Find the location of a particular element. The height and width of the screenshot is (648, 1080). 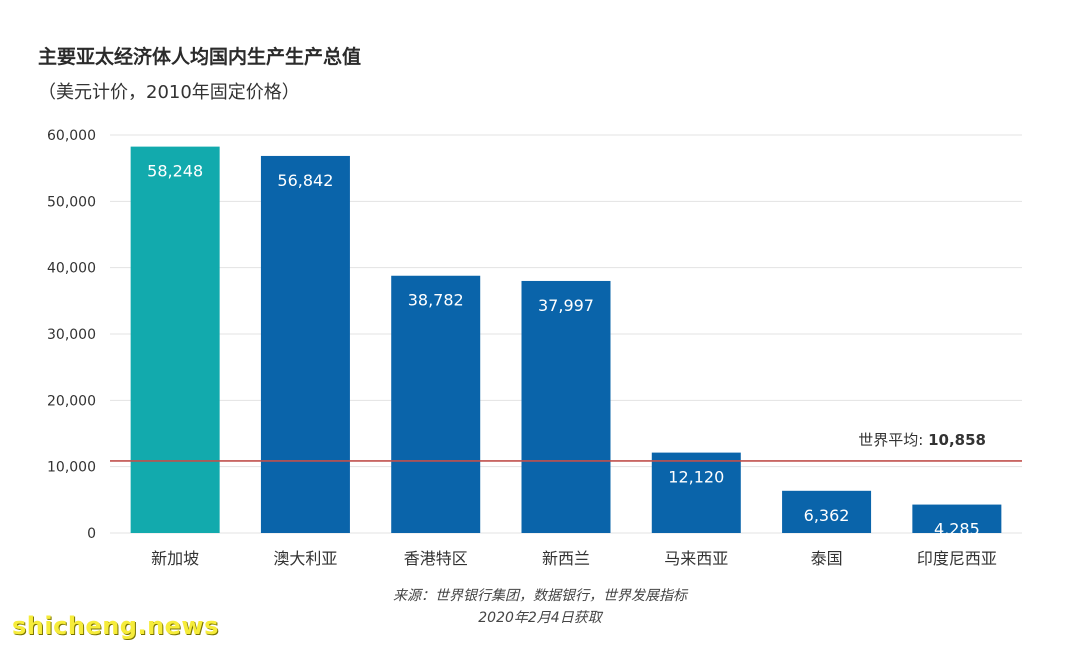

world-average-label: 世界平均: 10,858 is located at coordinates (922, 440).